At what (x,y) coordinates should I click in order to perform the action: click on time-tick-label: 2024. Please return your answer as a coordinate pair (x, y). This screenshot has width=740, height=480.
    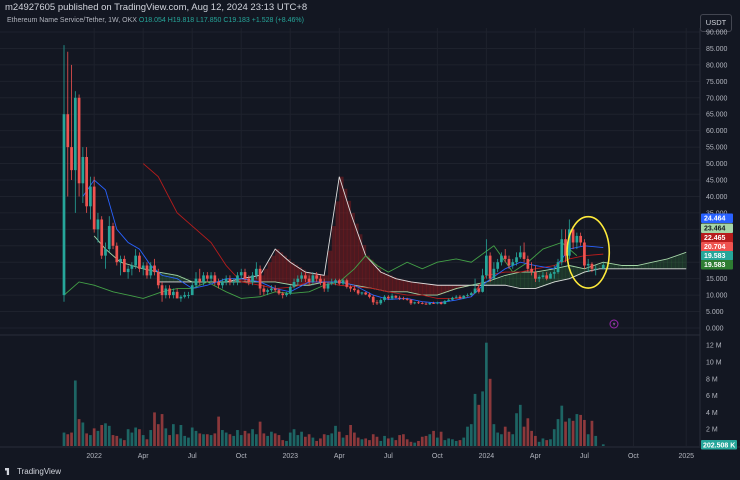
    Looking at the image, I should click on (487, 456).